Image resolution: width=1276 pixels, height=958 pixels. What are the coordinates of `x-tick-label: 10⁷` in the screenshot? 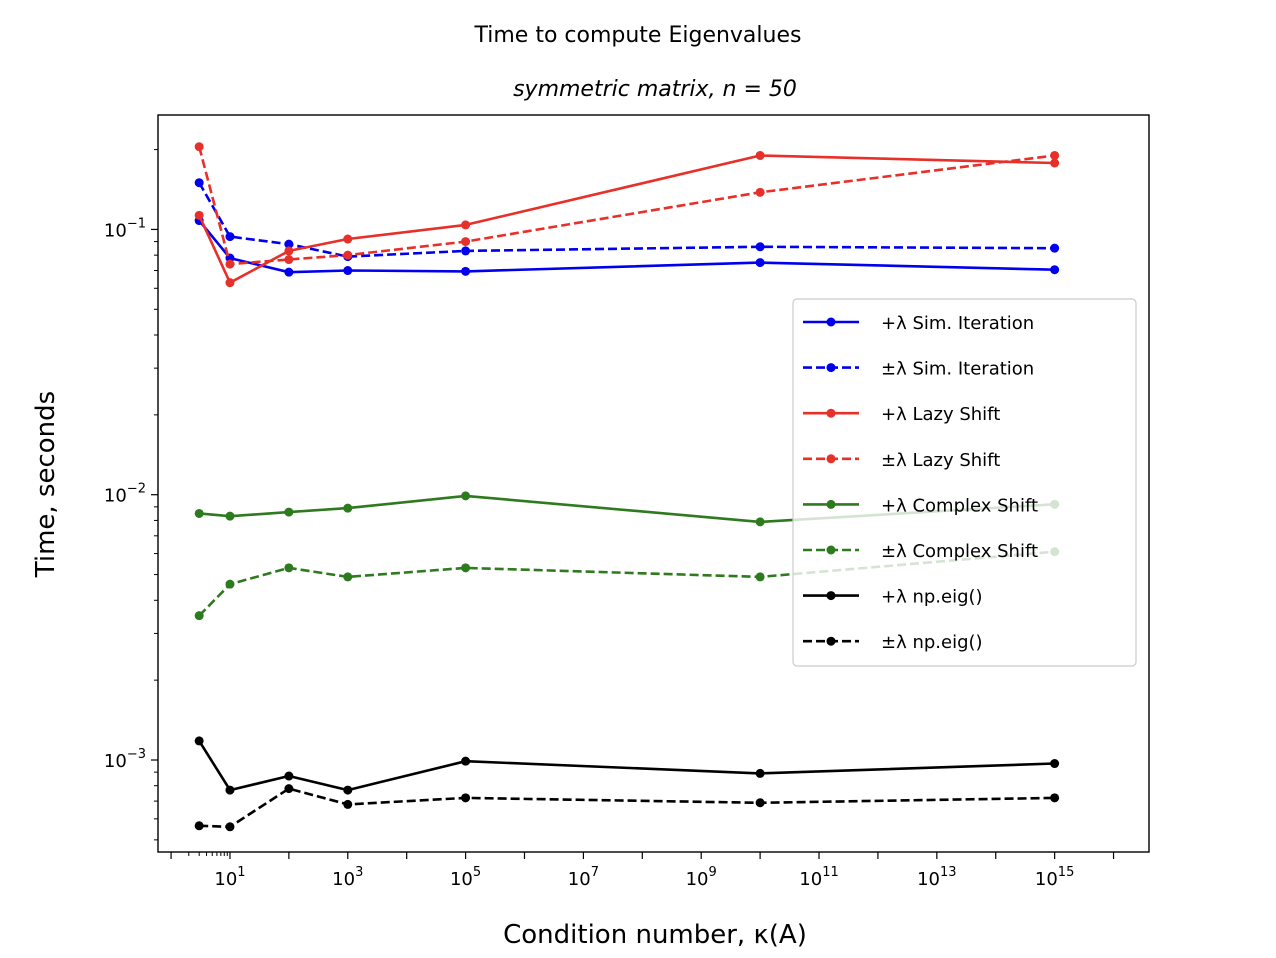 It's located at (583, 877).